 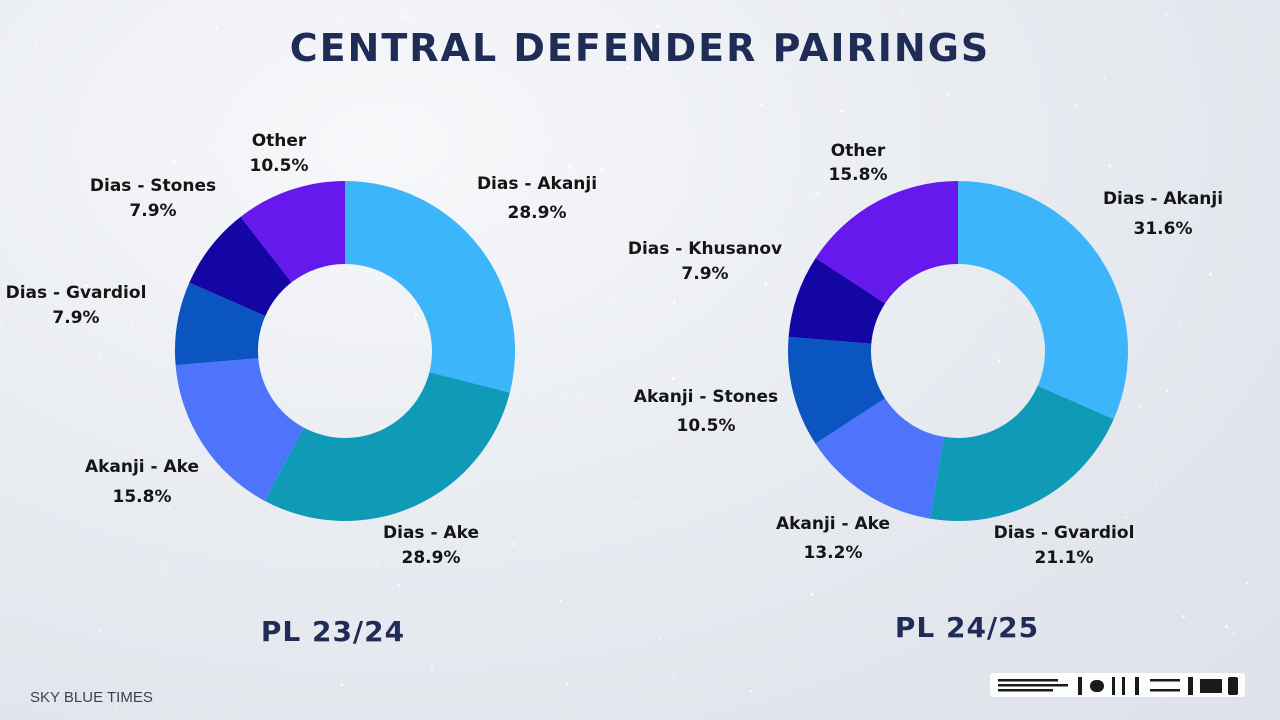 I want to click on slice-value-dias-akanji: 28.9%, so click(x=537, y=213).